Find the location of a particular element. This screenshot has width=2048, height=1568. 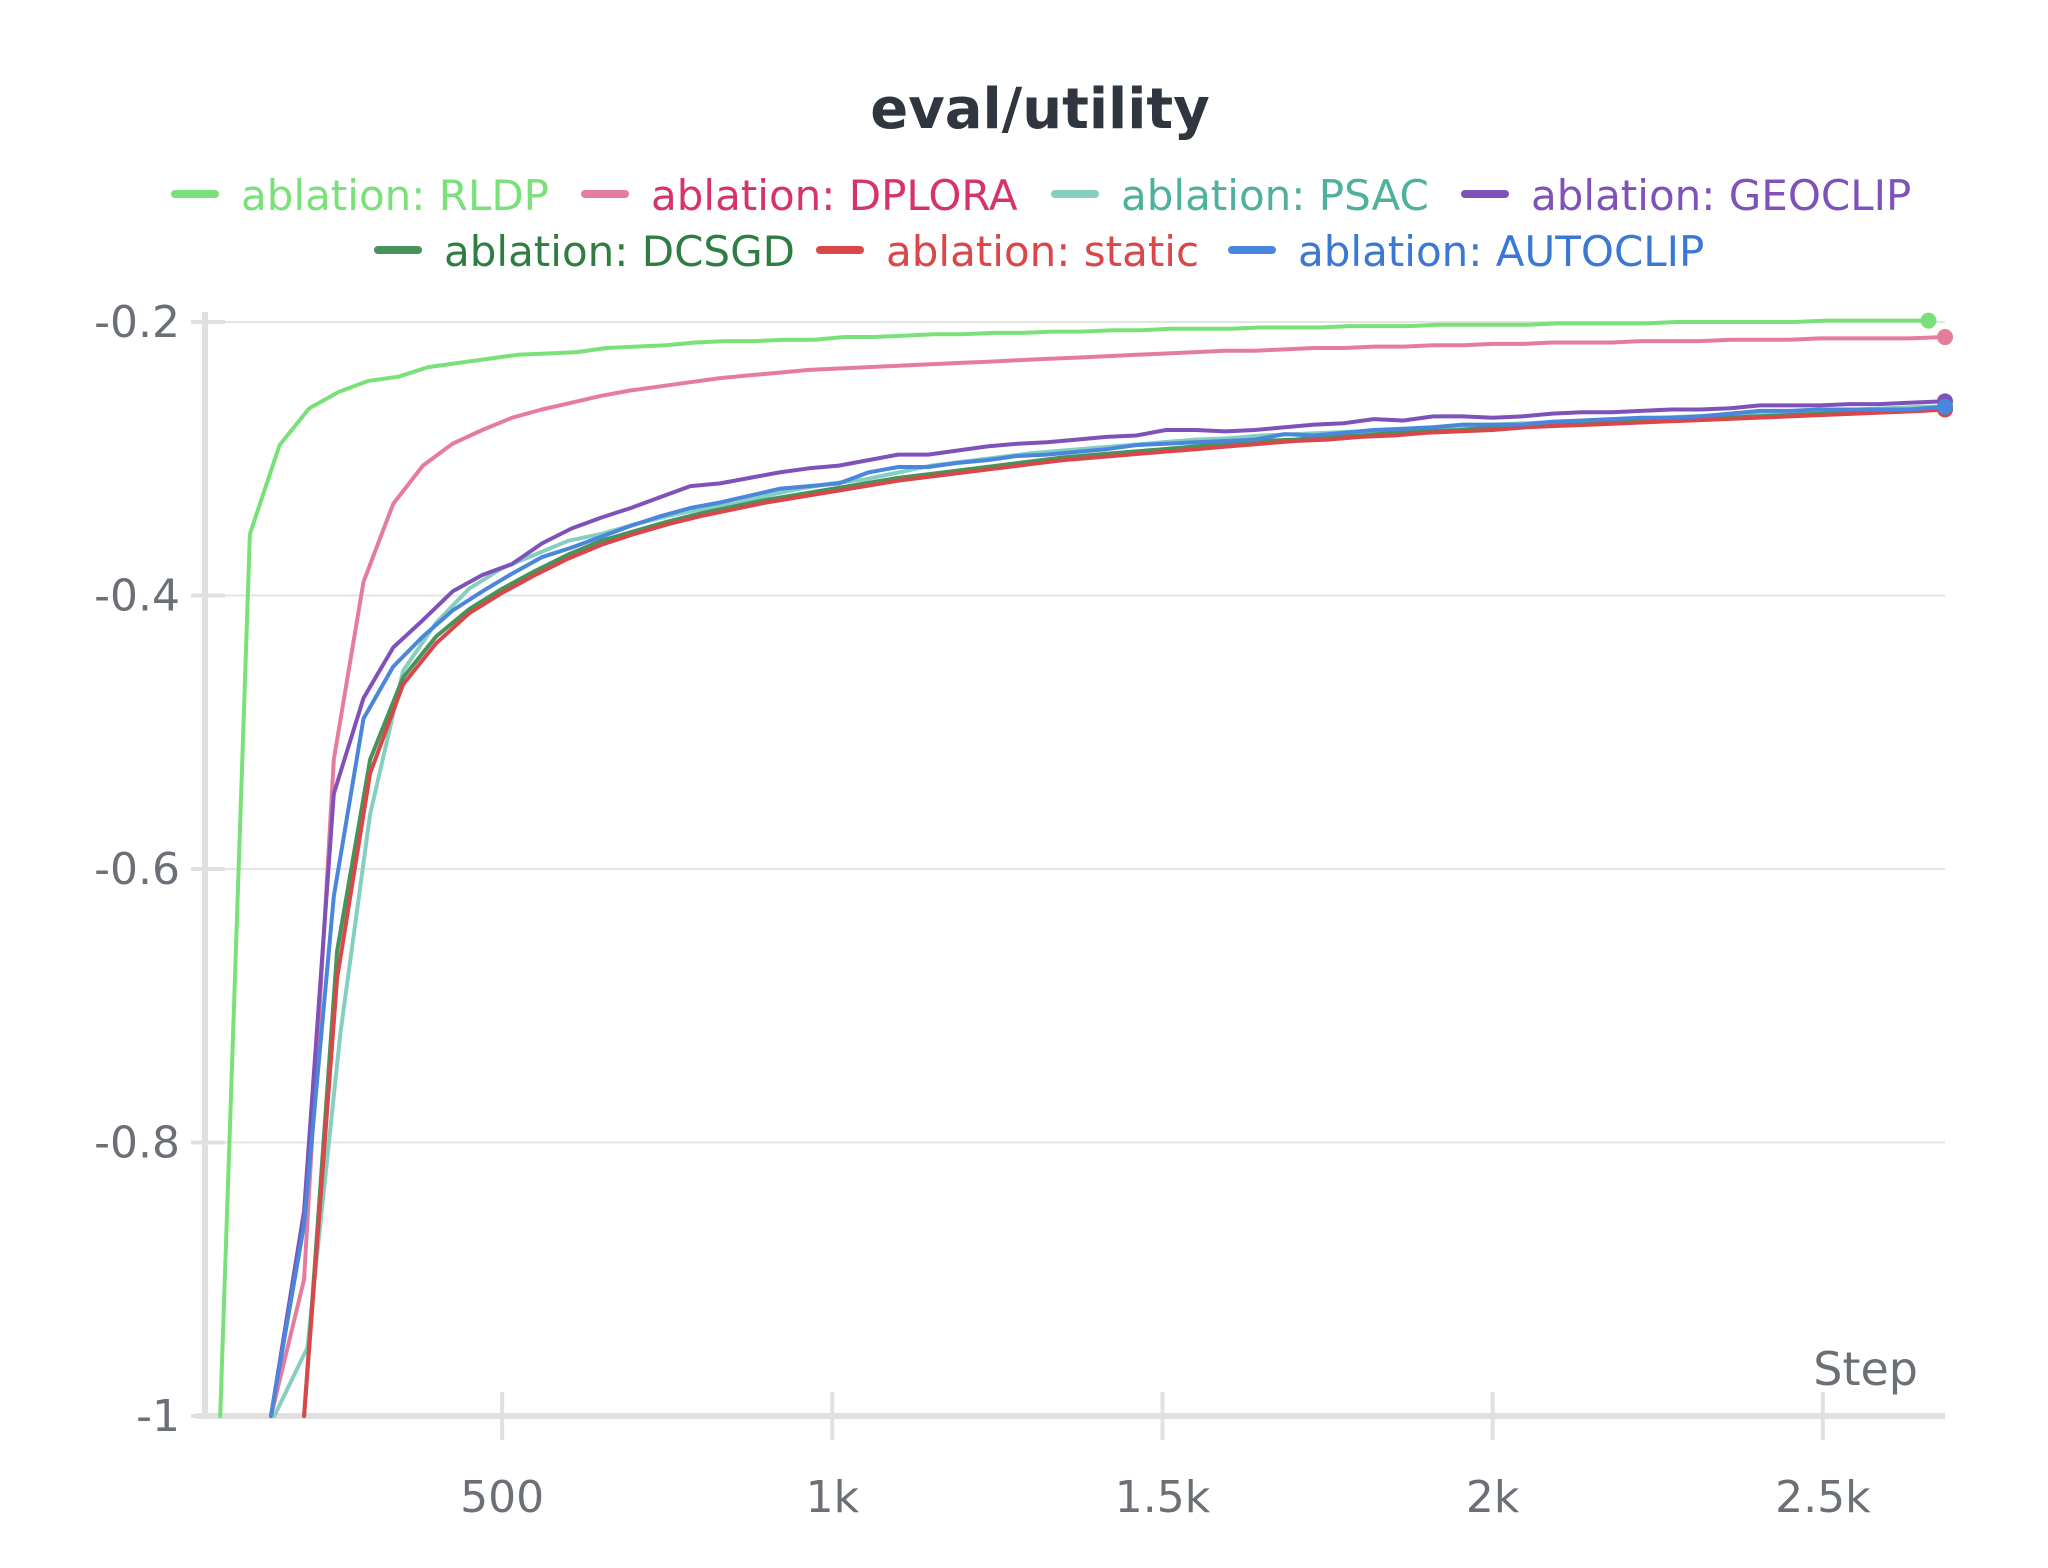

x-tick-label: 500 is located at coordinates (502, 1497).